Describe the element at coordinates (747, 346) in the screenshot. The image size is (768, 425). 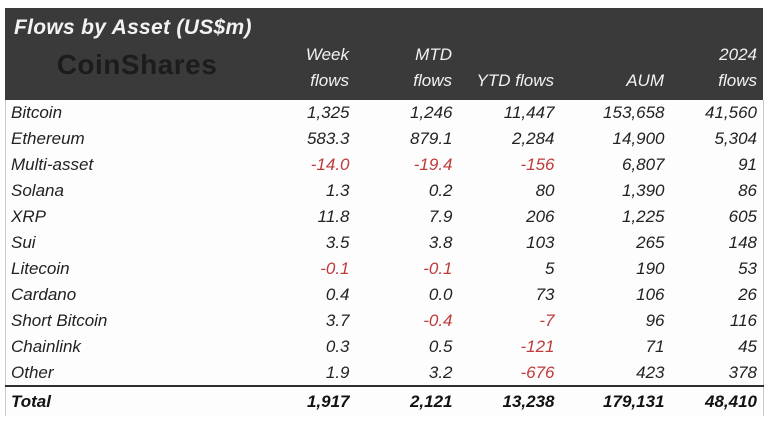
I see `value-cell: 45` at that location.